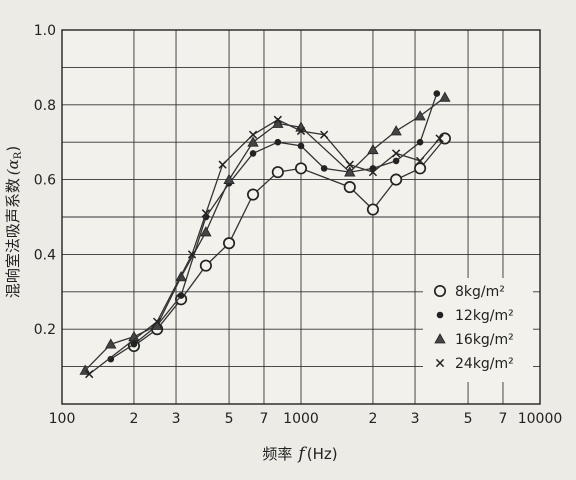 The width and height of the screenshot is (576, 480). Describe the element at coordinates (13, 238) in the screenshot. I see `y-axis-label-text: 混响室法吸声系数` at that location.